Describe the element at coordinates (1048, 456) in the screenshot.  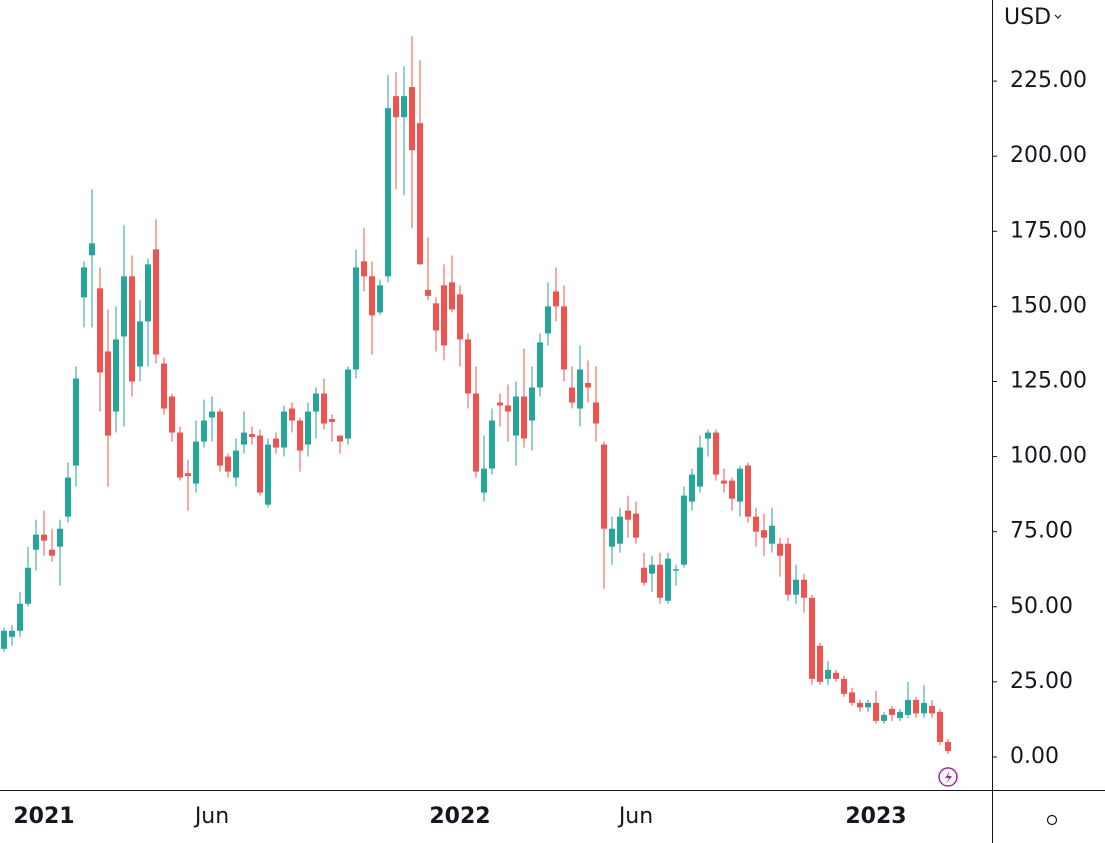
I see `y-tick-label: 100.00` at that location.